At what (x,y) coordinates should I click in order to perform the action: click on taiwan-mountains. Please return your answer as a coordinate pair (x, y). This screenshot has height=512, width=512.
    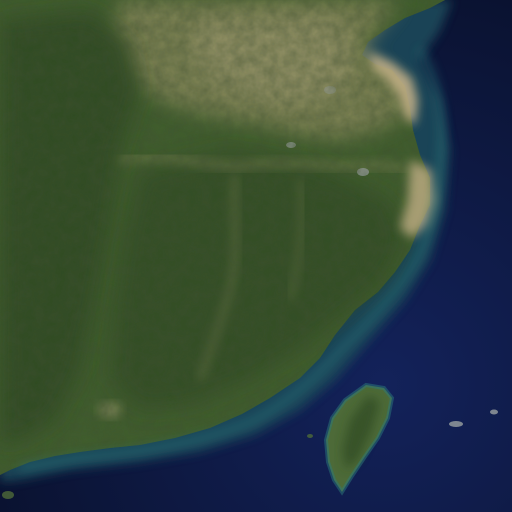
    Looking at the image, I should click on (361, 432).